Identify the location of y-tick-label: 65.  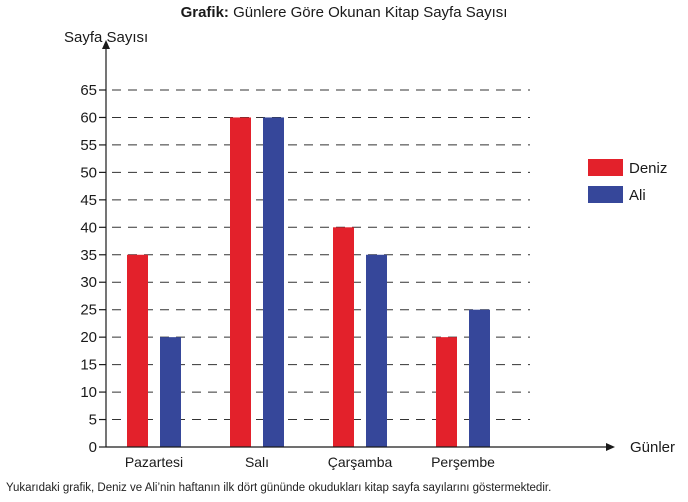
(88, 90).